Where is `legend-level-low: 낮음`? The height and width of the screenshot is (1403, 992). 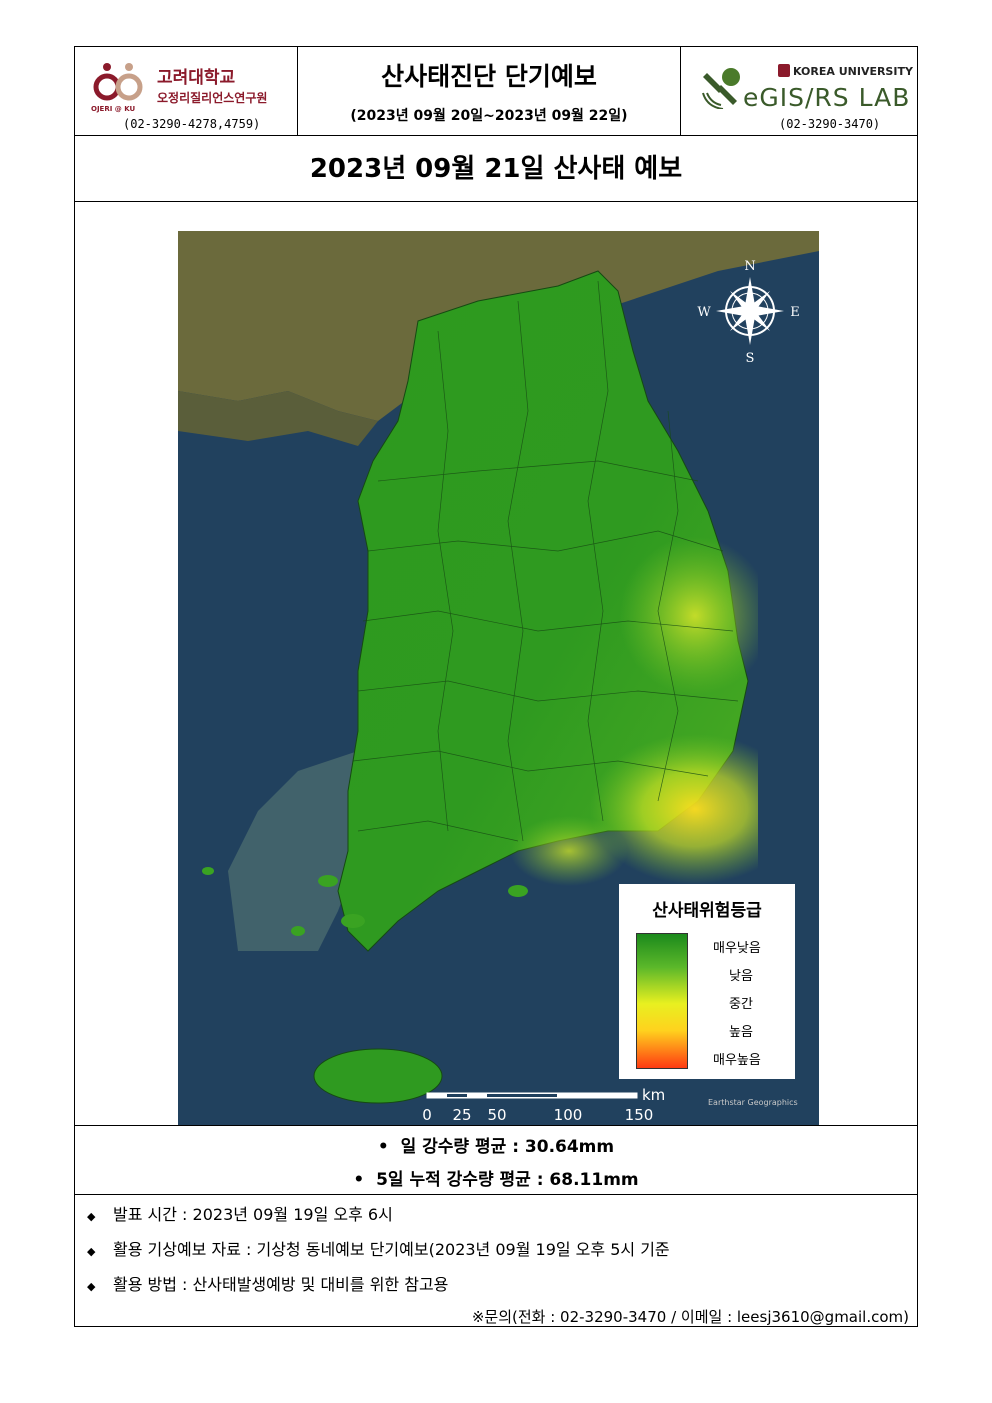 legend-level-low: 낮음 is located at coordinates (741, 976).